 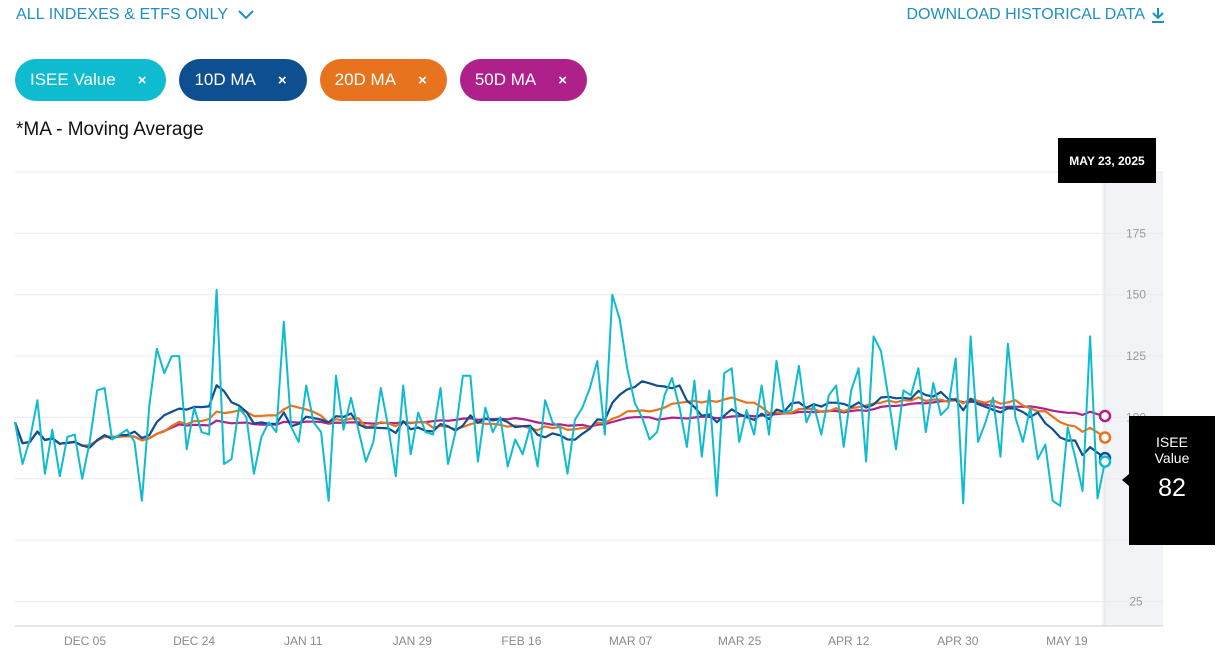 I want to click on download-label: DOWNLOAD HISTORICAL DATA, so click(x=1025, y=14).